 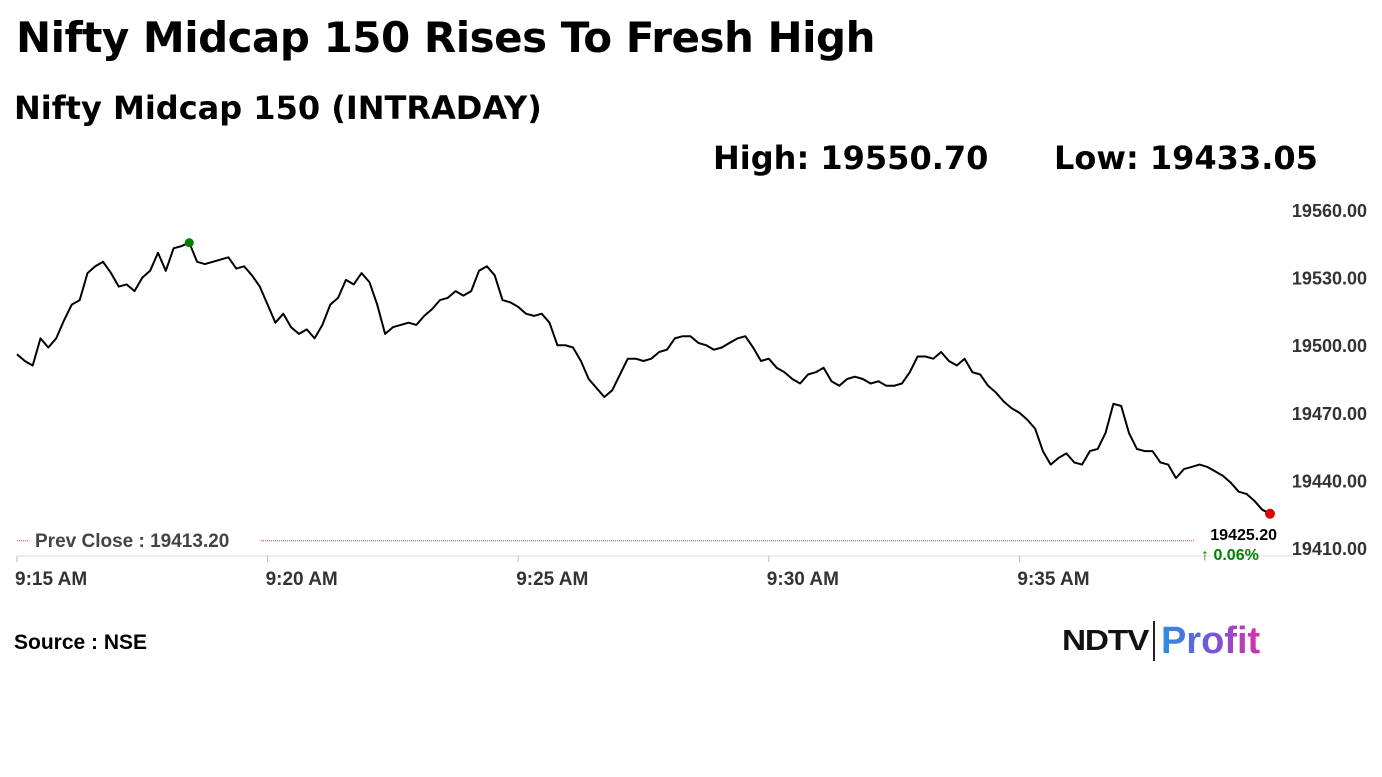 What do you see at coordinates (1329, 211) in the screenshot?
I see `y-tick-label: 19560.00` at bounding box center [1329, 211].